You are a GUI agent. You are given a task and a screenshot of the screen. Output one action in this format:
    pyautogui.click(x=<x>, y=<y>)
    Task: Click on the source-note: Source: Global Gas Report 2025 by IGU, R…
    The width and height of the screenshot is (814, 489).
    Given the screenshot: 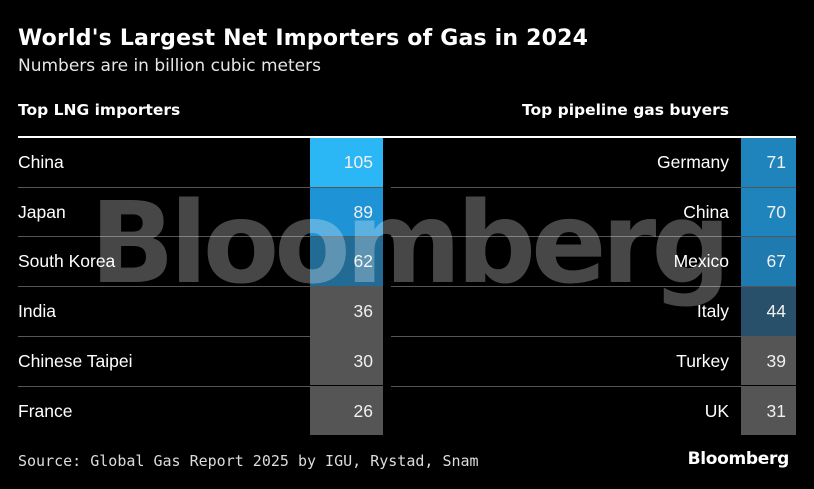 What is the action you would take?
    pyautogui.click(x=248, y=461)
    